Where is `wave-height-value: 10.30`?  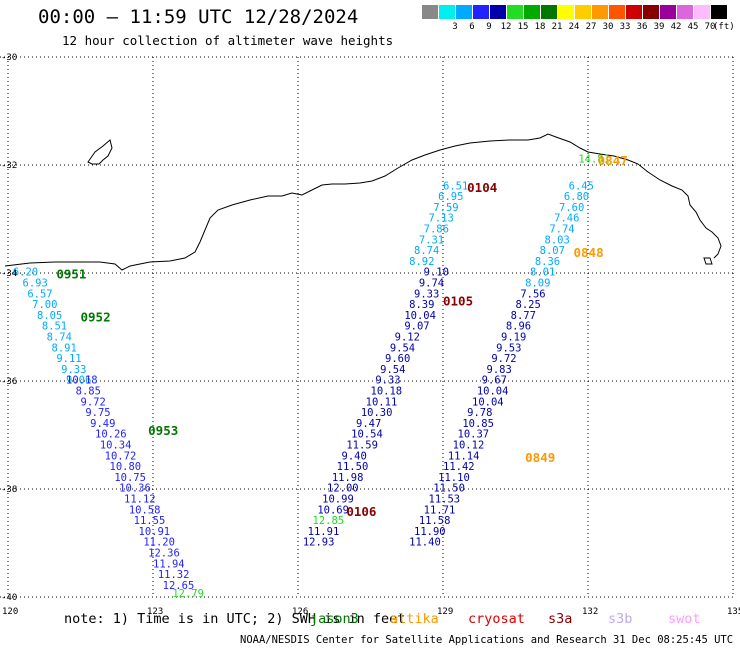 wave-height-value: 10.30 is located at coordinates (377, 413).